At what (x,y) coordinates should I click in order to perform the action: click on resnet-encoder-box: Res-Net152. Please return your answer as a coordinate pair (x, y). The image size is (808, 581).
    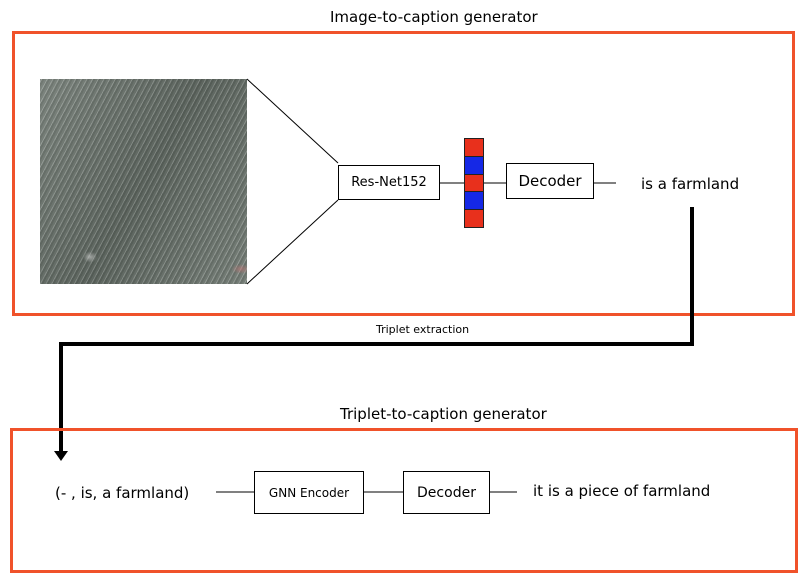
    Looking at the image, I should click on (389, 182).